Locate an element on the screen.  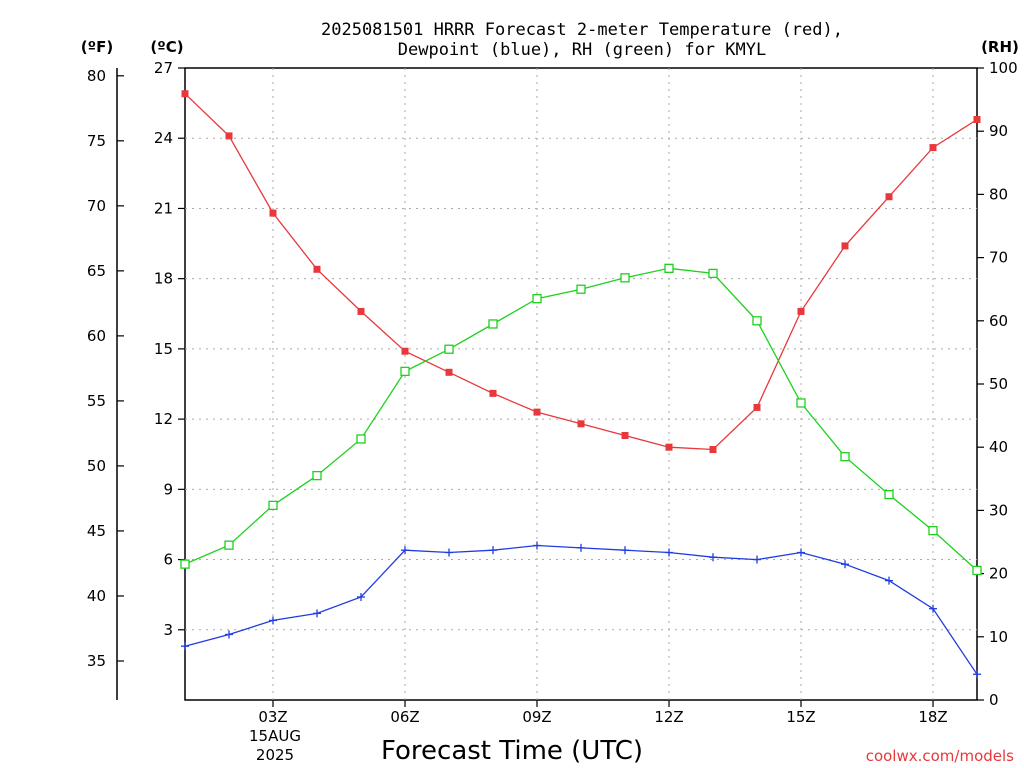
celsius-tick-label: 3 is located at coordinates (168, 630).